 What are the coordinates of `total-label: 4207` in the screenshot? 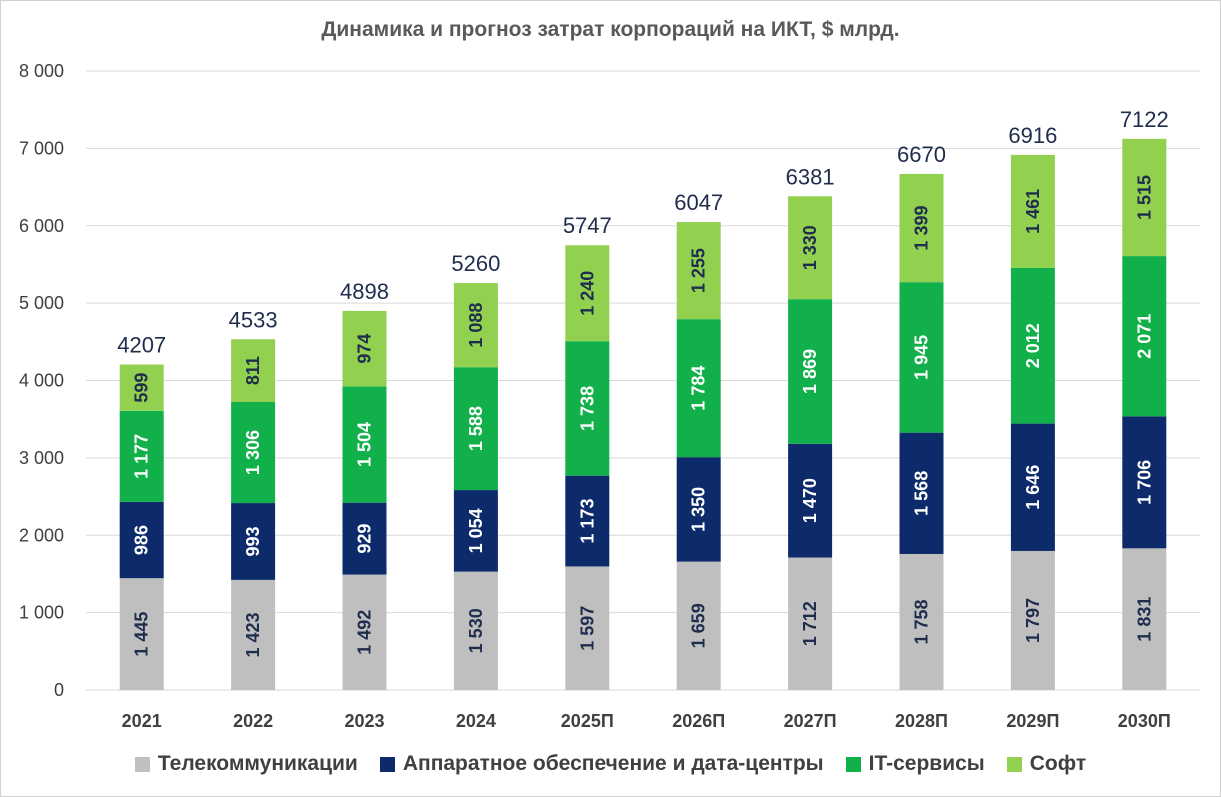 It's located at (141, 344).